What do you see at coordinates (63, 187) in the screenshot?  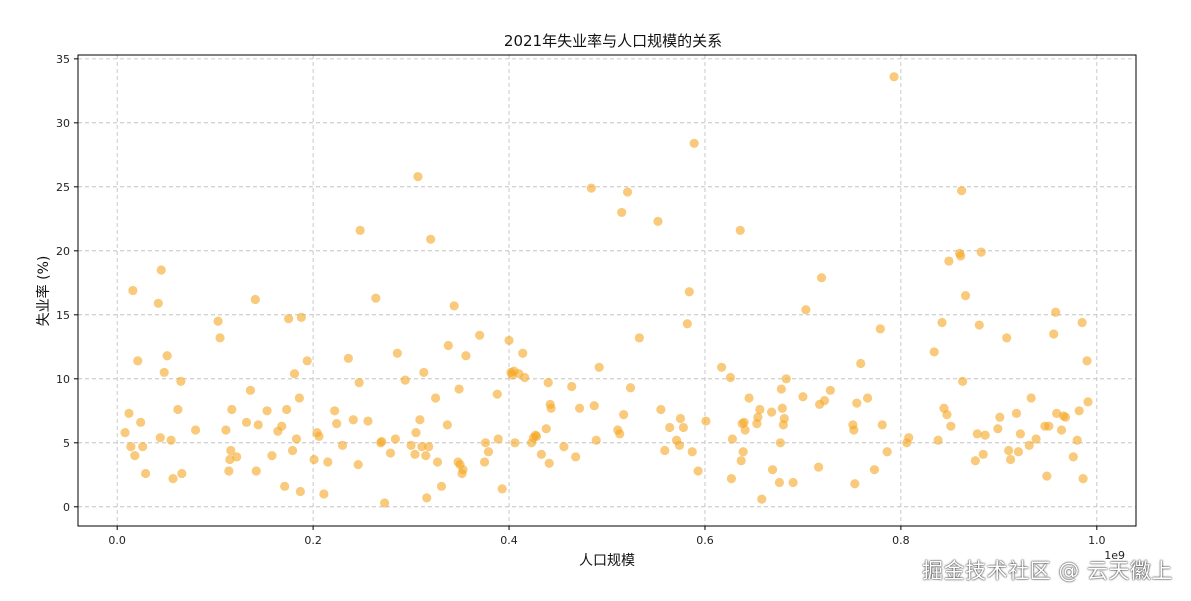 I see `y-tick-label: 25` at bounding box center [63, 187].